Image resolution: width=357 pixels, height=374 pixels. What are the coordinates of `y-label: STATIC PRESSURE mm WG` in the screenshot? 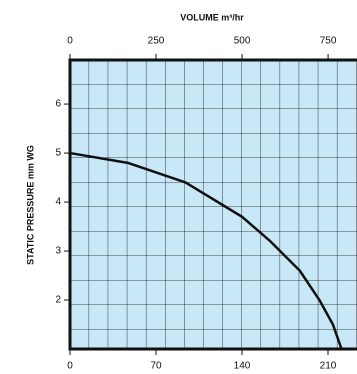 It's located at (30, 205).